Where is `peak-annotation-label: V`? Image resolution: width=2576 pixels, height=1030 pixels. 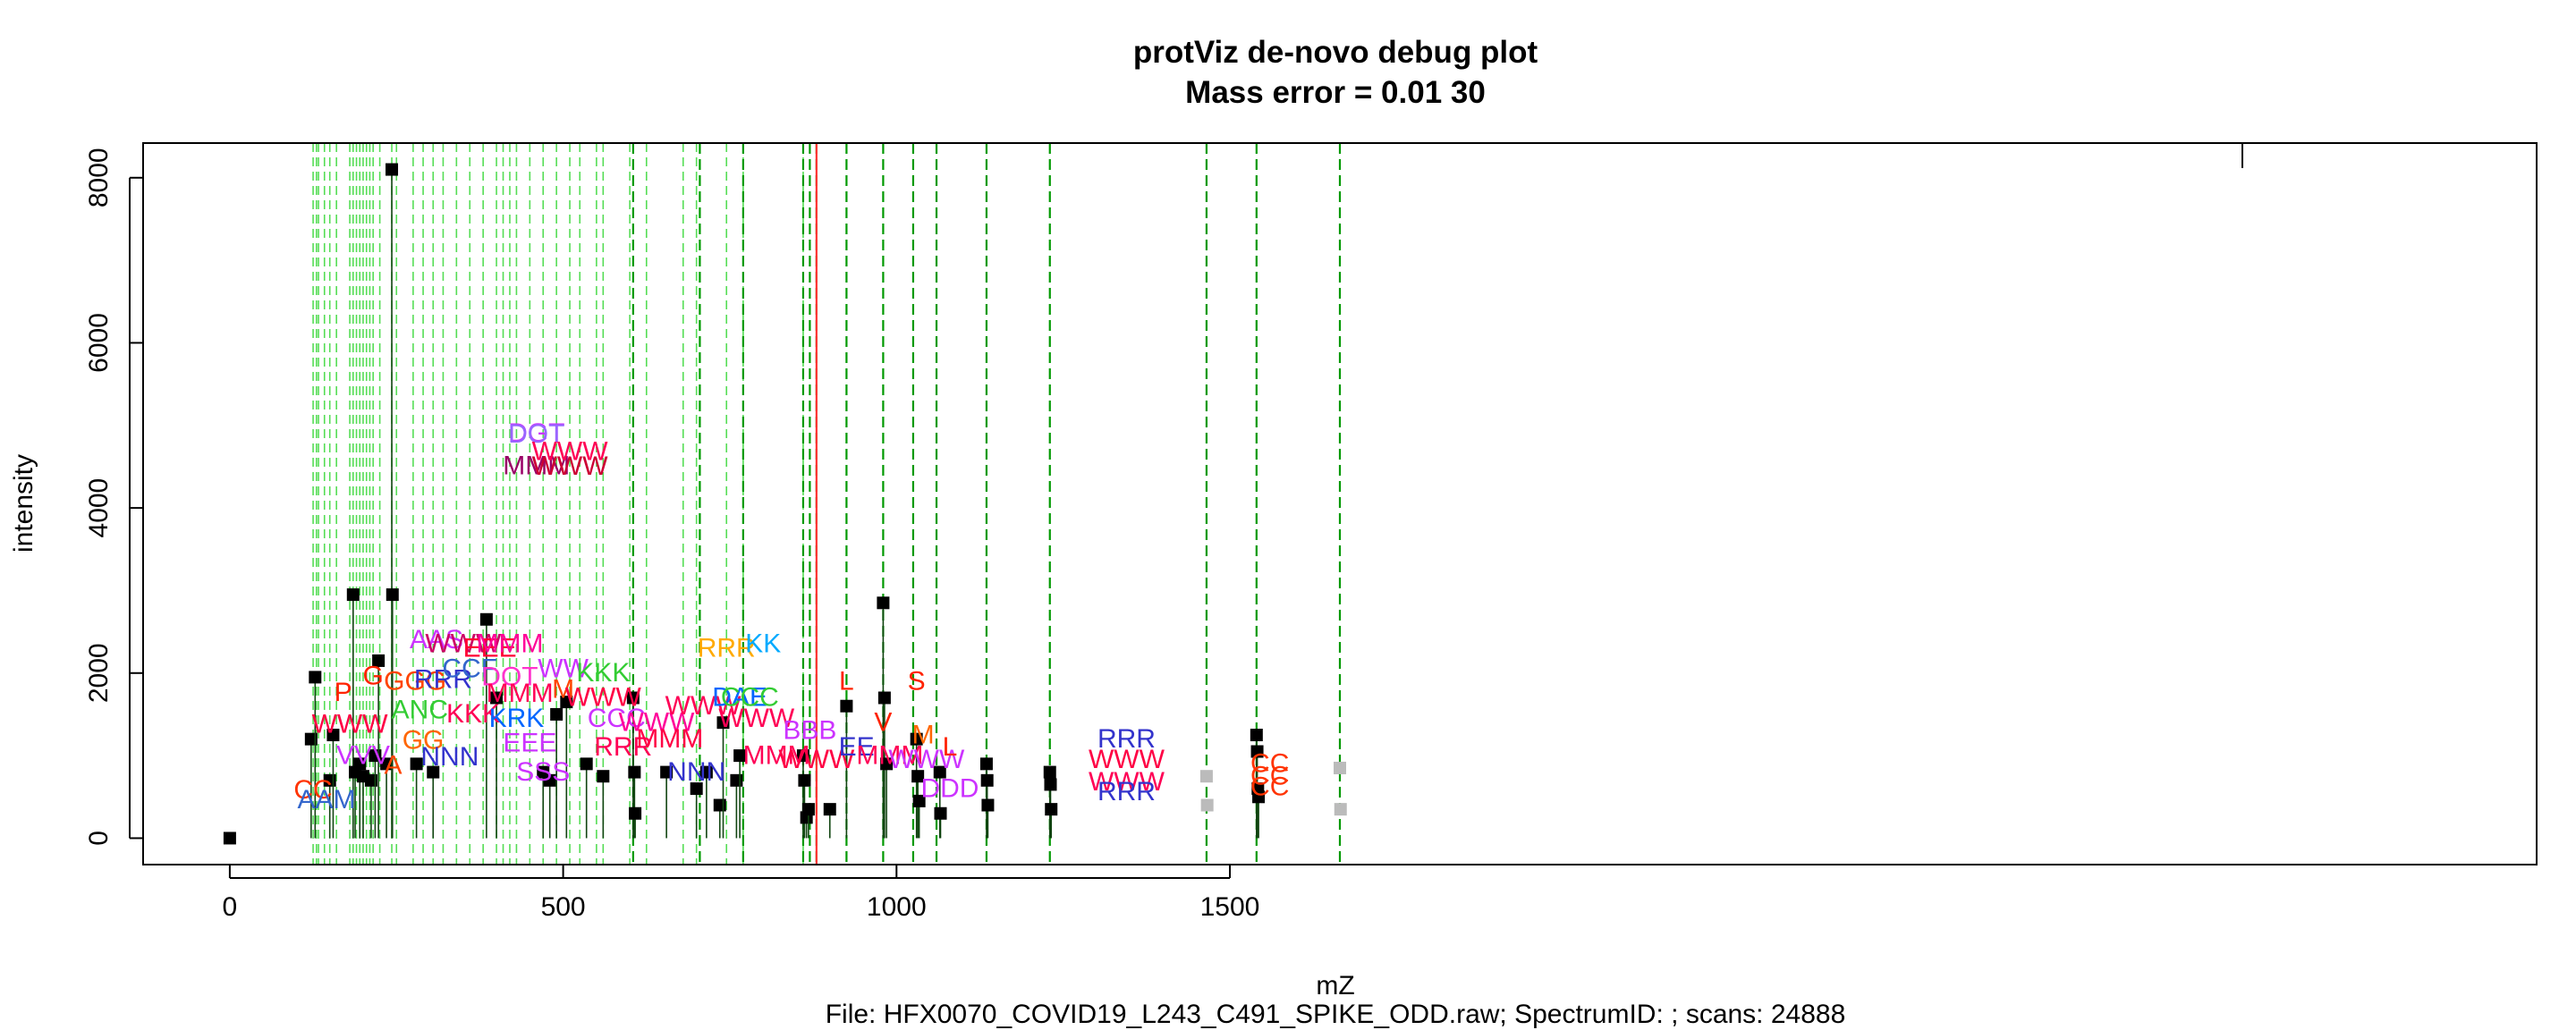
peak-annotation-label: V is located at coordinates (883, 722).